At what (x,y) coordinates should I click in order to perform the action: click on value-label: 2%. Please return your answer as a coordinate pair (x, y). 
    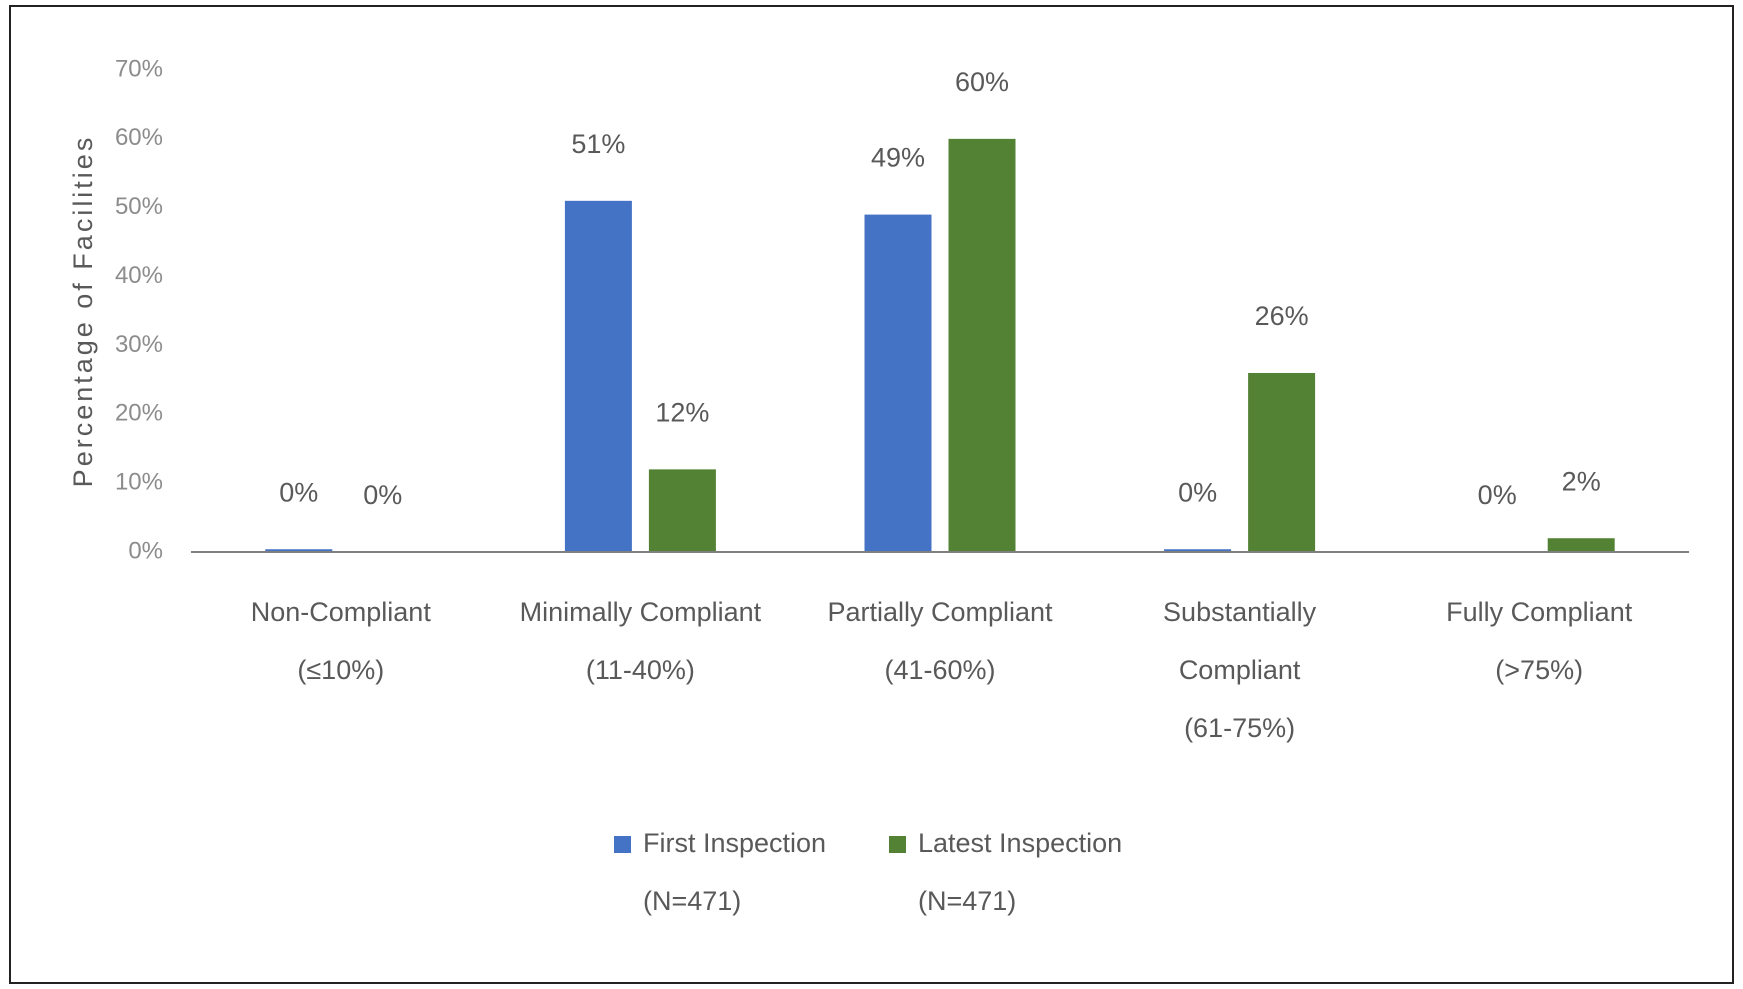
    Looking at the image, I should click on (1581, 481).